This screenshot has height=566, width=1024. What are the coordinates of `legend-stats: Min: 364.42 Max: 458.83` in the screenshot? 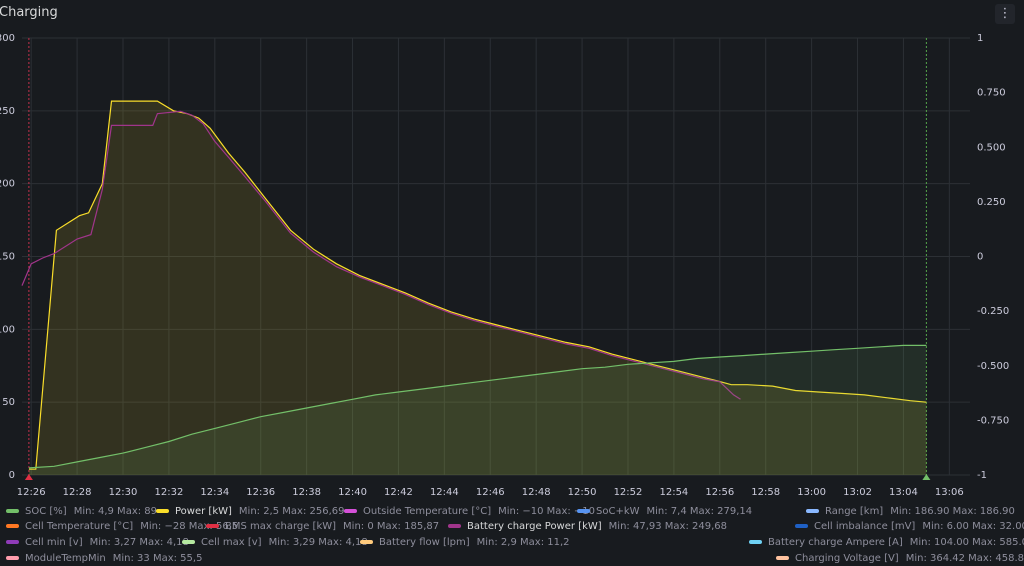 It's located at (964, 558).